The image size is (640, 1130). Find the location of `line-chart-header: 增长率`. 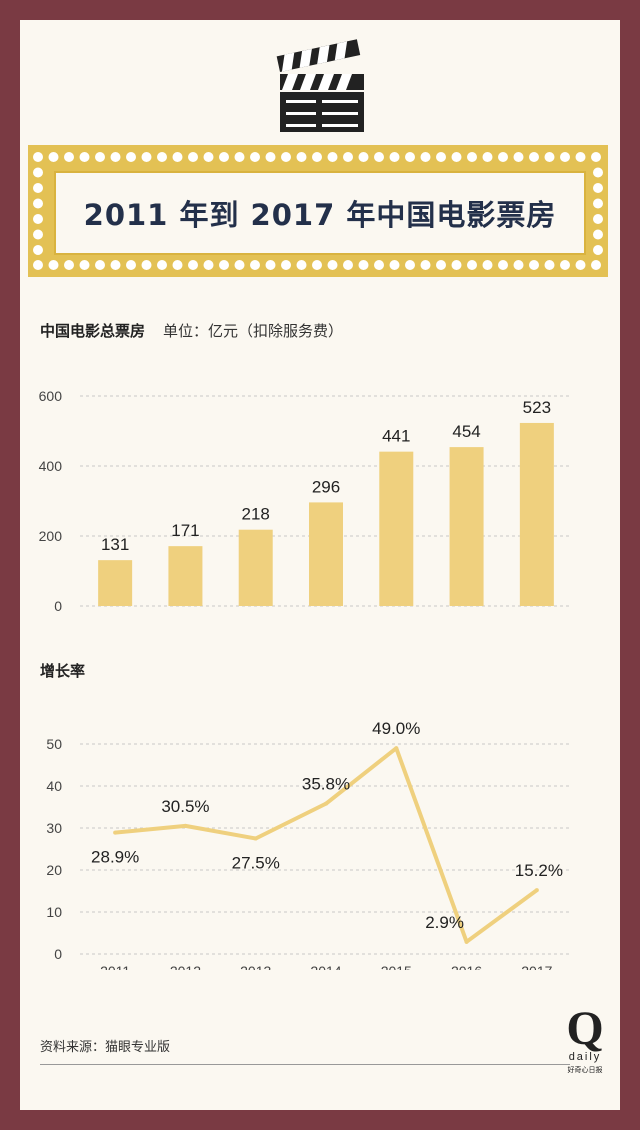

line-chart-header: 增长率 is located at coordinates (71, 670).